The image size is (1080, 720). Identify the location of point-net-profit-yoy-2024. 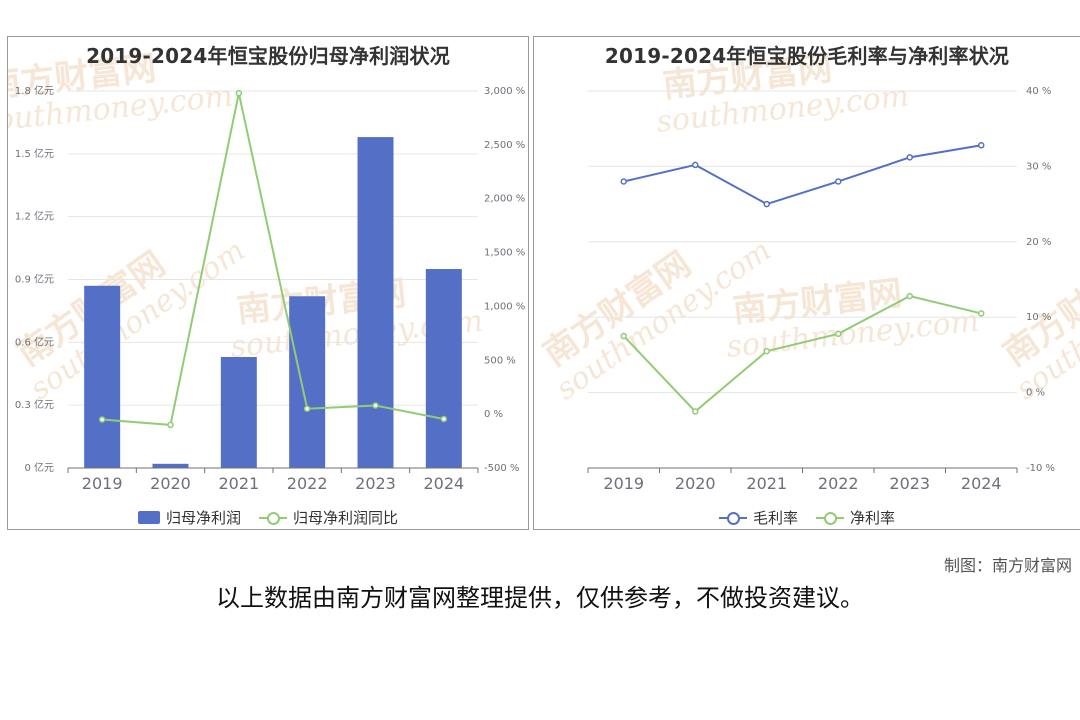
(444, 419).